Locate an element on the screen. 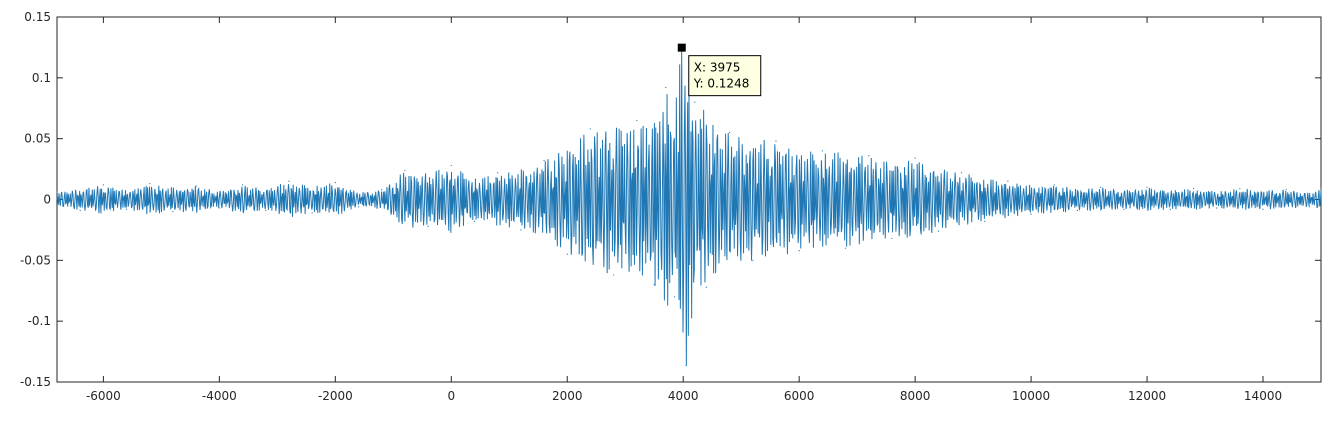 The height and width of the screenshot is (421, 1340). x-tick-label: 8000 is located at coordinates (915, 396).